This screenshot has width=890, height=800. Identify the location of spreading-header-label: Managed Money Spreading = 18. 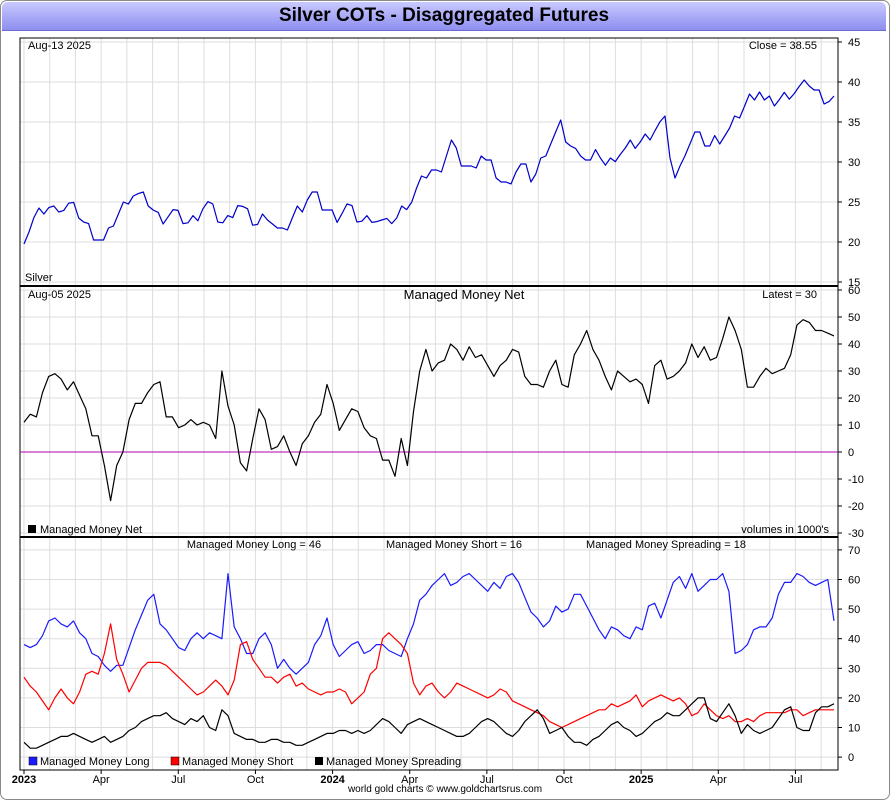
(666, 545).